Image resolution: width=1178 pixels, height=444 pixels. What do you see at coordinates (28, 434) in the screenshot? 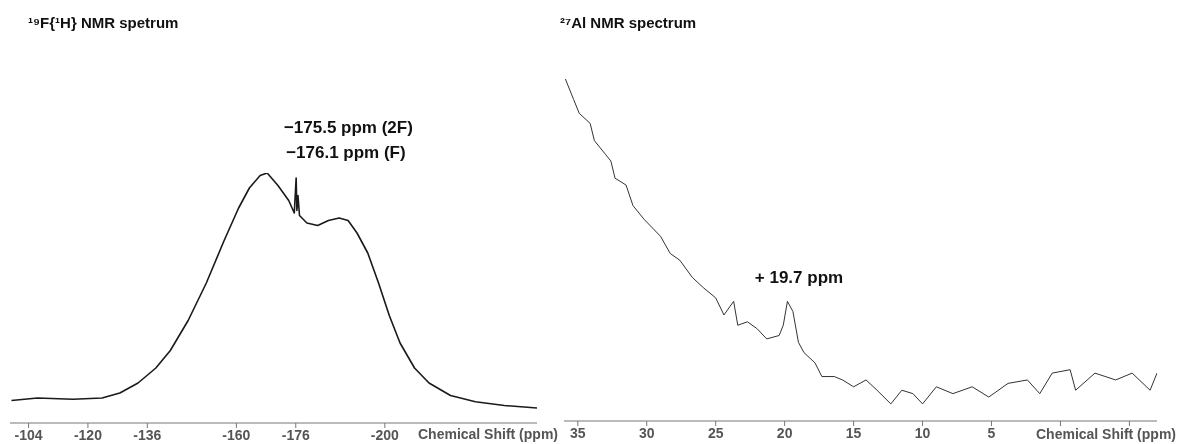
I see `x-tick-label: -104` at bounding box center [28, 434].